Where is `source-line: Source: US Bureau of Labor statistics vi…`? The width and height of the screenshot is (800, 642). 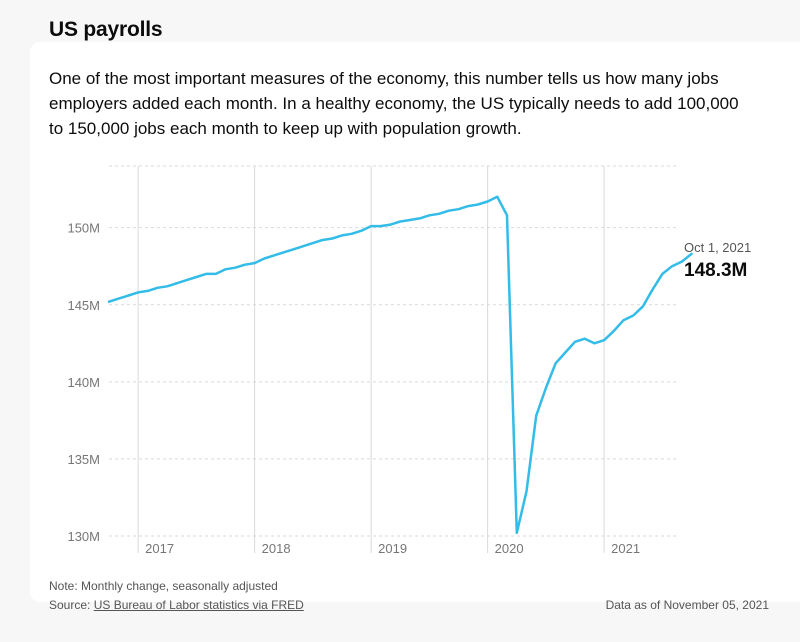 source-line: Source: US Bureau of Labor statistics vi… is located at coordinates (176, 605).